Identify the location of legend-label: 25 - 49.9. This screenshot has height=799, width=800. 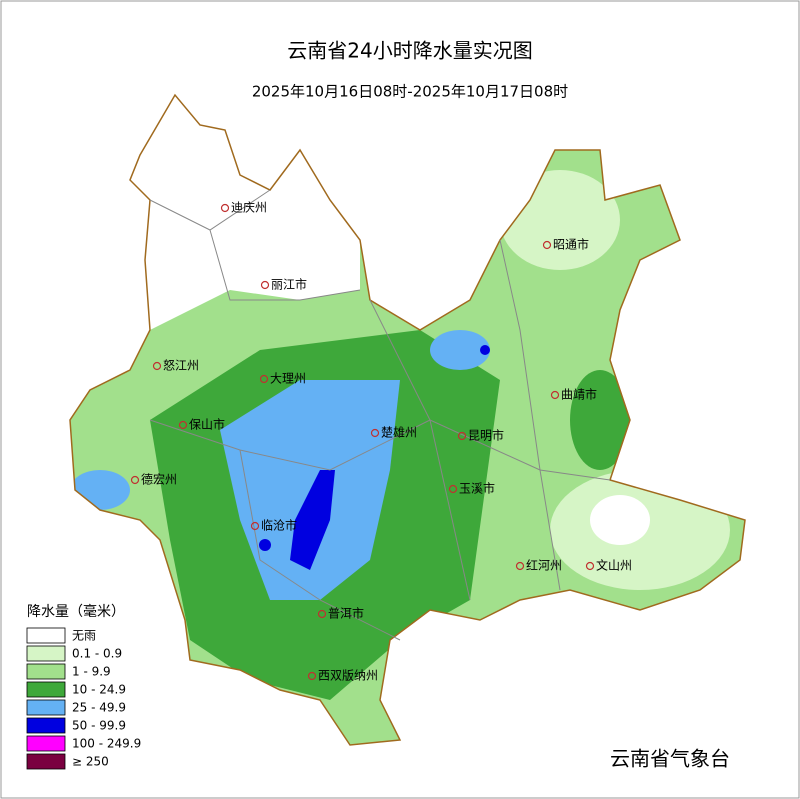
(99, 708).